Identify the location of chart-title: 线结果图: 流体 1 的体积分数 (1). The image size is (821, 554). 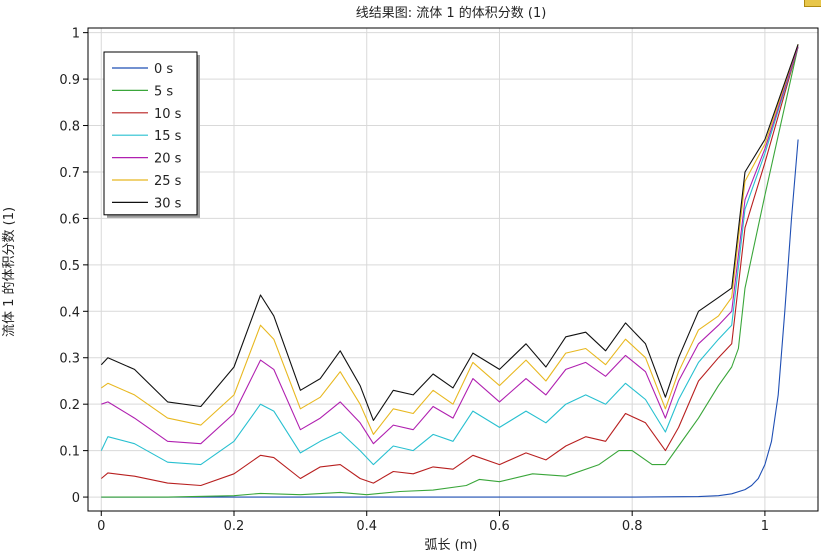
(451, 13).